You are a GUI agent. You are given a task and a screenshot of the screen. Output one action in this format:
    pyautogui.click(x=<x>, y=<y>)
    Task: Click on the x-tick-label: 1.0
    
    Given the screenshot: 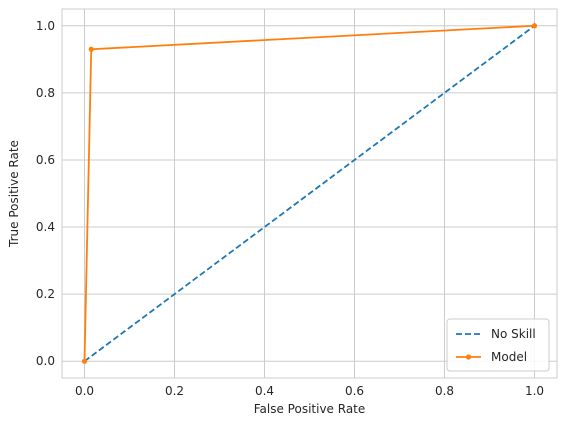 What is the action you would take?
    pyautogui.click(x=534, y=391)
    